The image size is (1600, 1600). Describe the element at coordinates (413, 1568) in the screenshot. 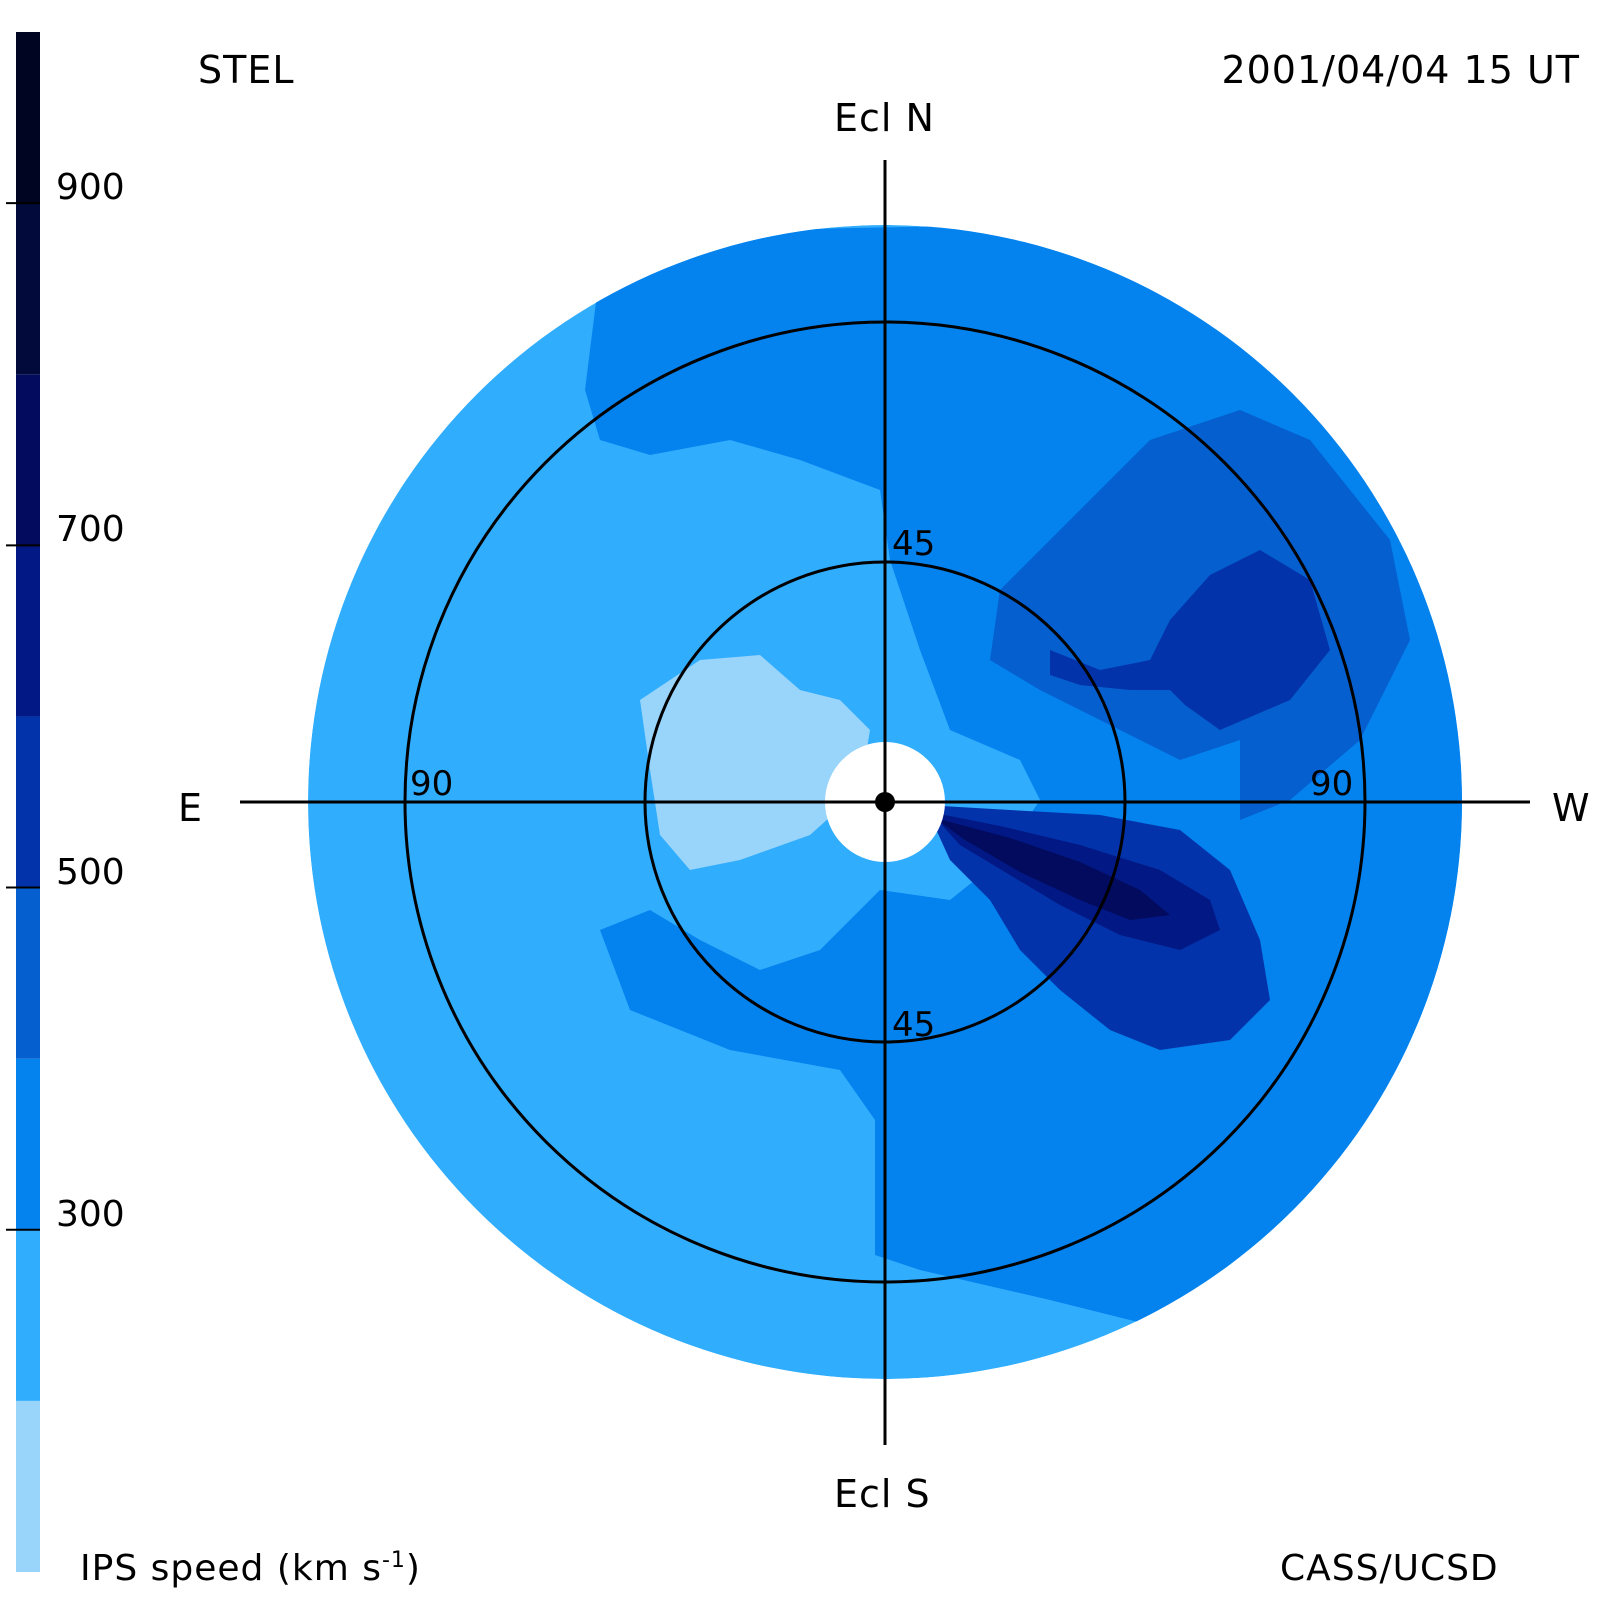

I see `colorbar-title-close: )` at that location.